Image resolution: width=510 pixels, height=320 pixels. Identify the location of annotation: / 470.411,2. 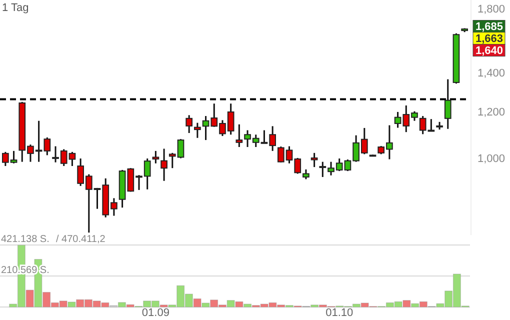
(81, 239).